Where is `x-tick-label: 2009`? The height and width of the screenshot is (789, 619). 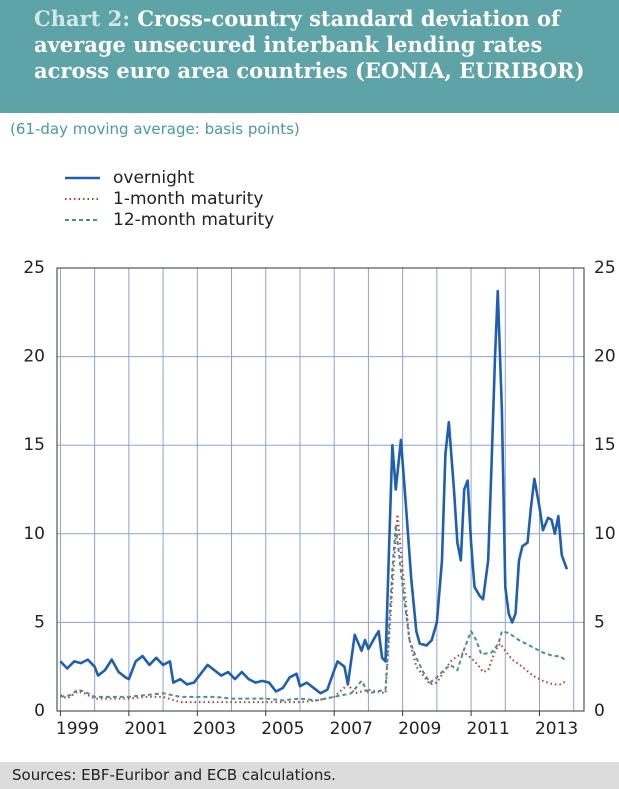
x-tick-label: 2009 is located at coordinates (419, 729).